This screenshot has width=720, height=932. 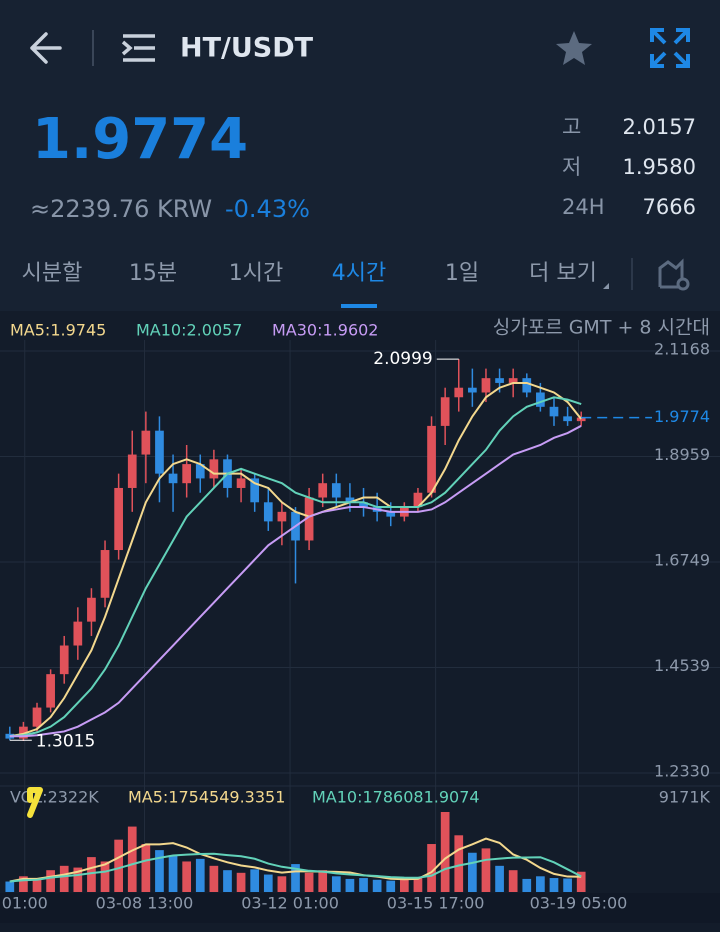 What do you see at coordinates (682, 770) in the screenshot?
I see `y-tick-label: 1.2330` at bounding box center [682, 770].